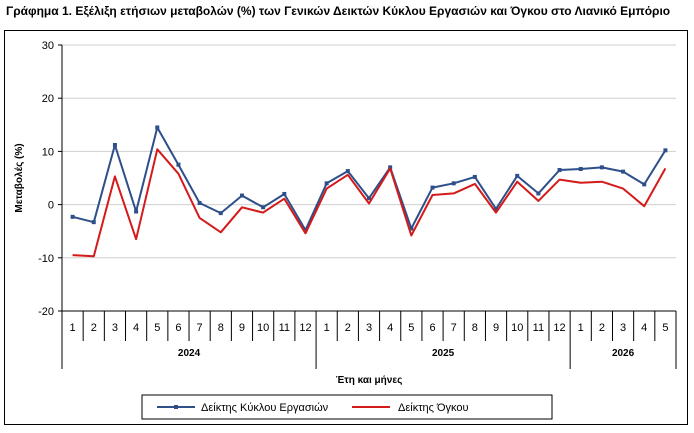 The height and width of the screenshot is (433, 694). Describe the element at coordinates (51, 206) in the screenshot. I see `y-tick-label: 0` at that location.